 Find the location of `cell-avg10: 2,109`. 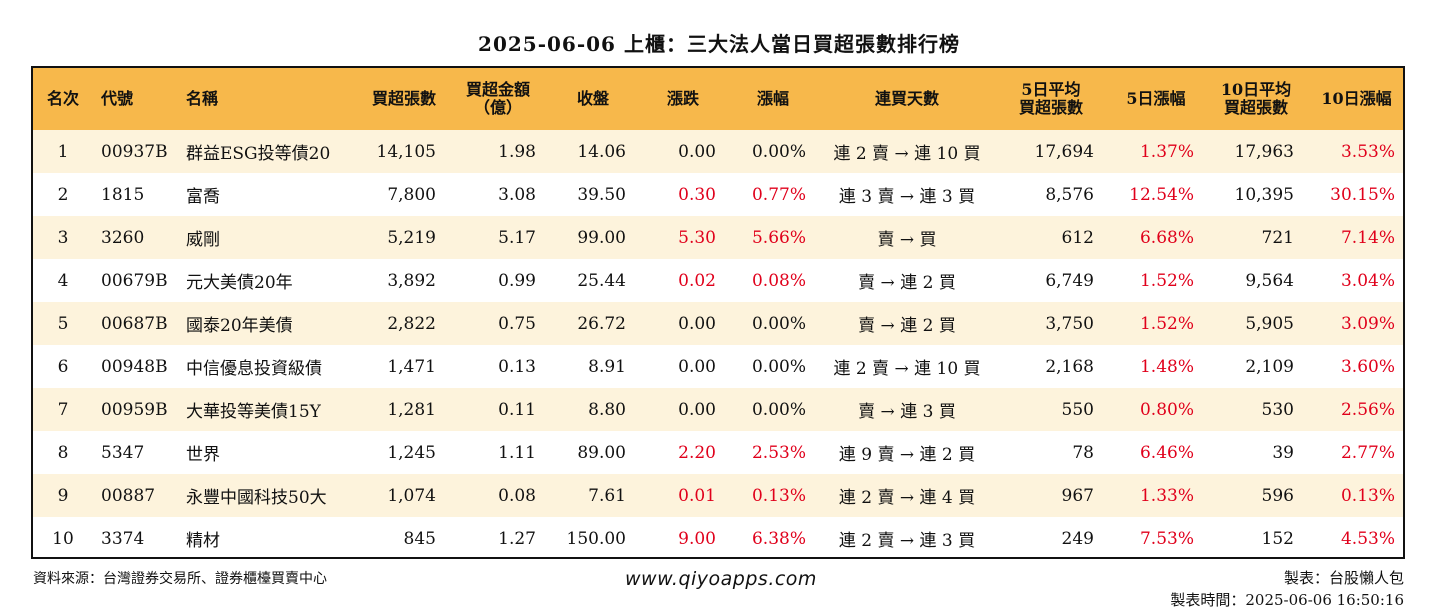

cell-avg10: 2,109 is located at coordinates (1269, 366).